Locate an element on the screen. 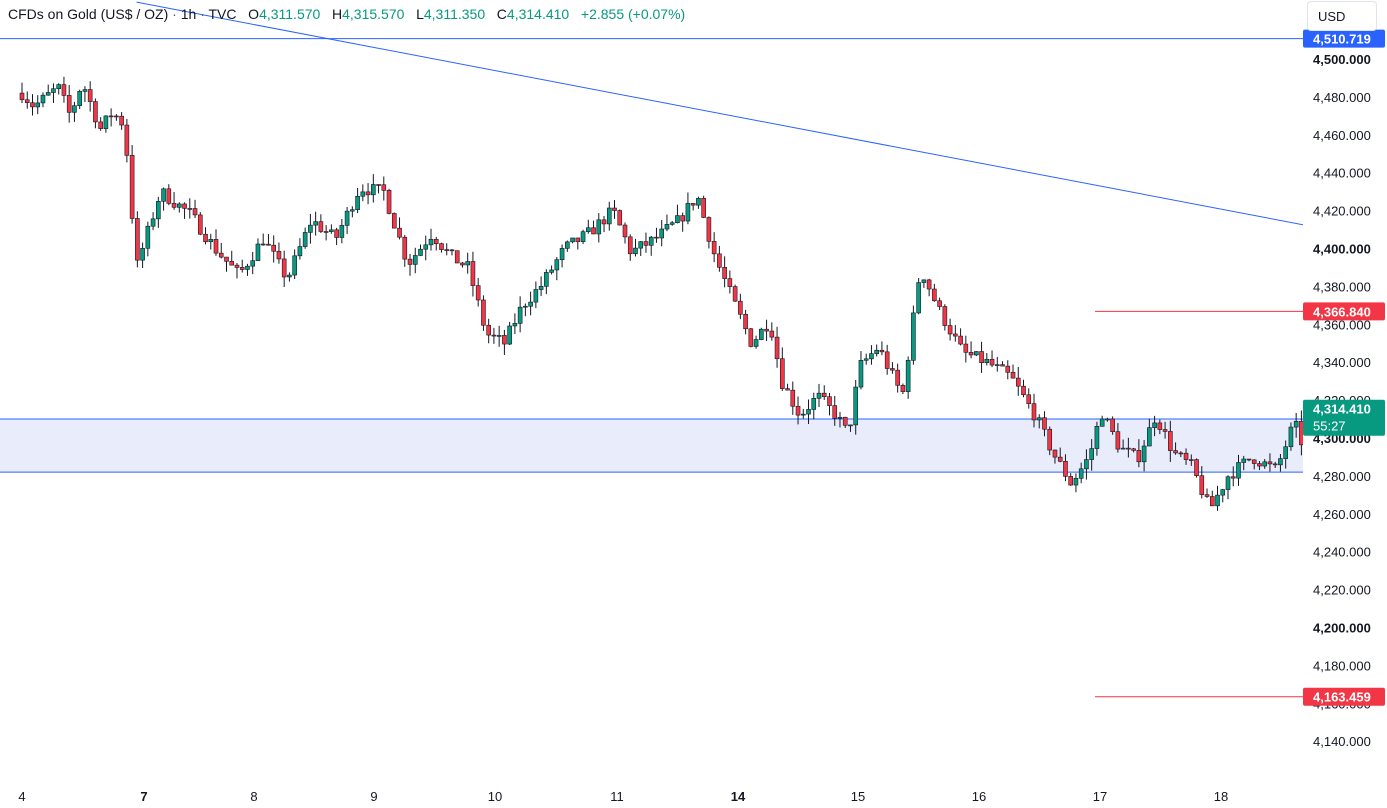 The width and height of the screenshot is (1387, 808). currency-button: USD is located at coordinates (1342, 16).